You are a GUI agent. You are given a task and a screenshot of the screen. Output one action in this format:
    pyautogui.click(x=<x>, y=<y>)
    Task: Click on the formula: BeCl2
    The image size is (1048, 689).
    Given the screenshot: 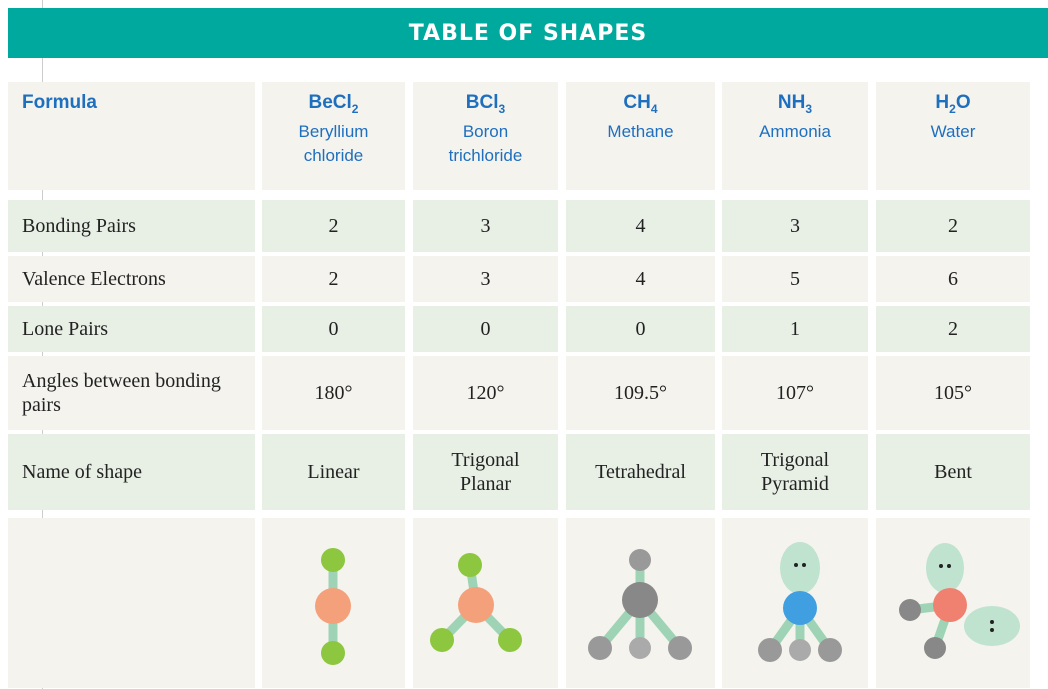 What is the action you would take?
    pyautogui.click(x=333, y=99)
    